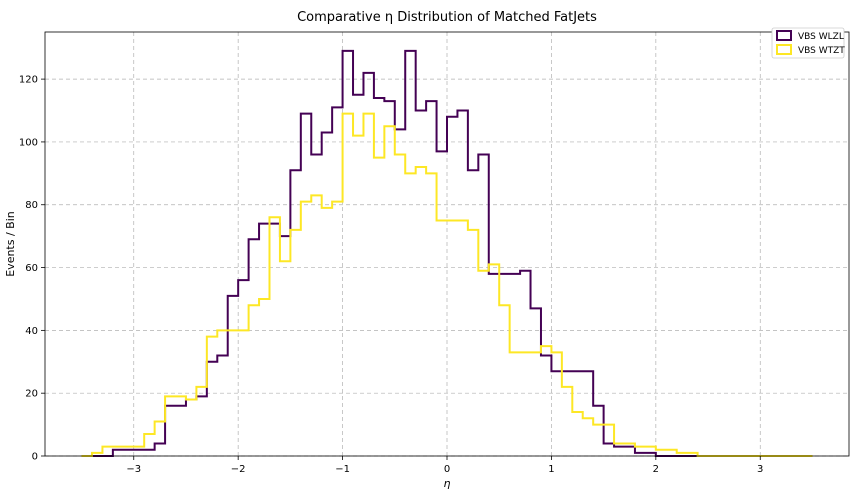 This screenshot has height=496, width=856. Describe the element at coordinates (821, 51) in the screenshot. I see `legend-label-wtzt: VBS WTZT` at that location.